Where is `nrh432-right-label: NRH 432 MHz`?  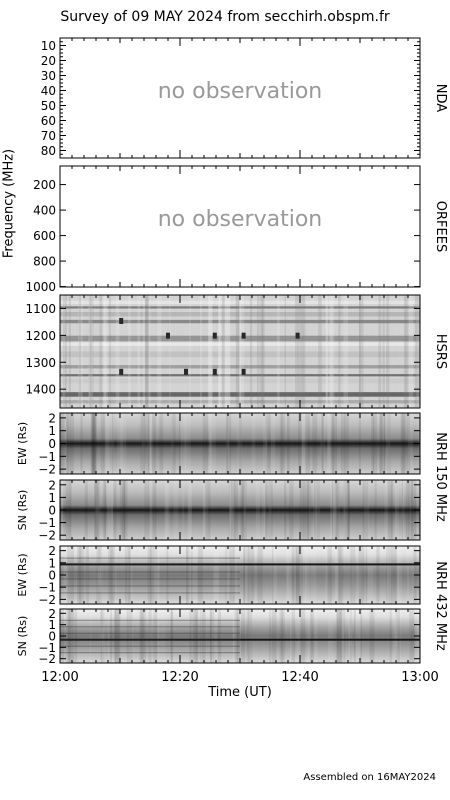 nrh432-right-label: NRH 432 MHz is located at coordinates (440, 606).